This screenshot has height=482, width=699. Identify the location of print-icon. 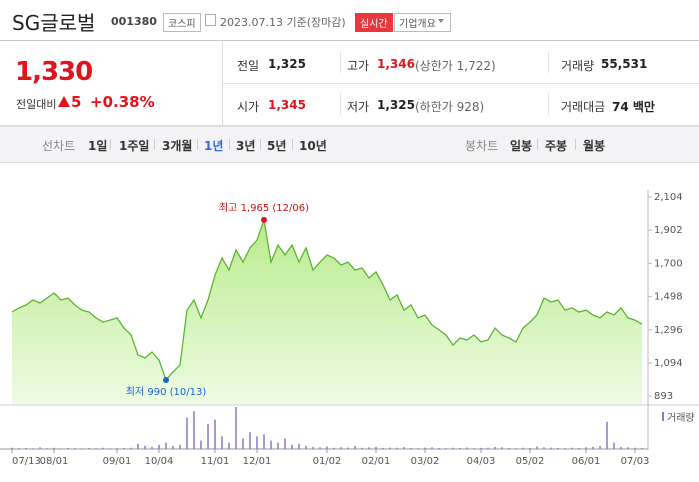
(210, 20).